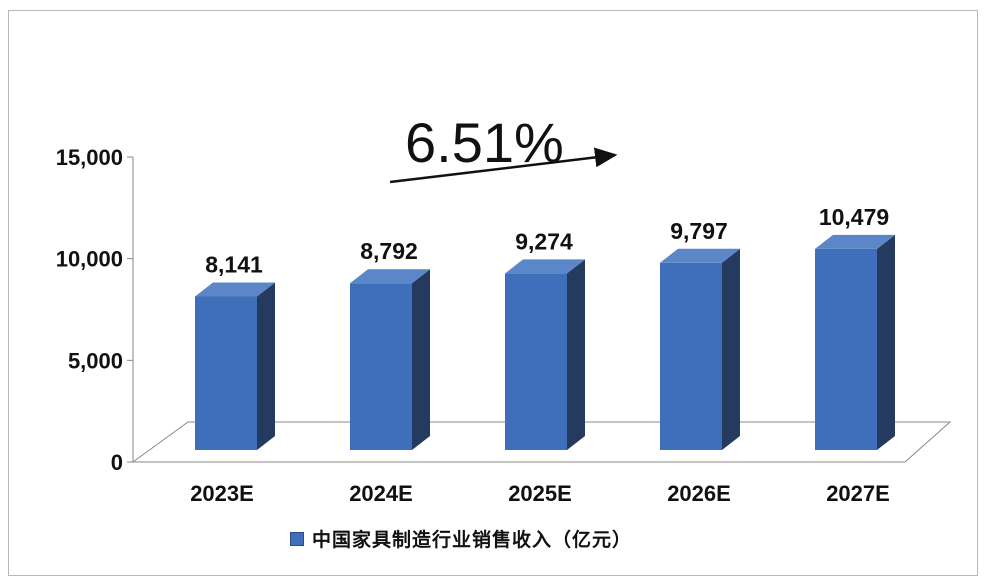 The image size is (990, 588). I want to click on legend: 中国家具制造行业销售收入（亿元）, so click(461, 538).